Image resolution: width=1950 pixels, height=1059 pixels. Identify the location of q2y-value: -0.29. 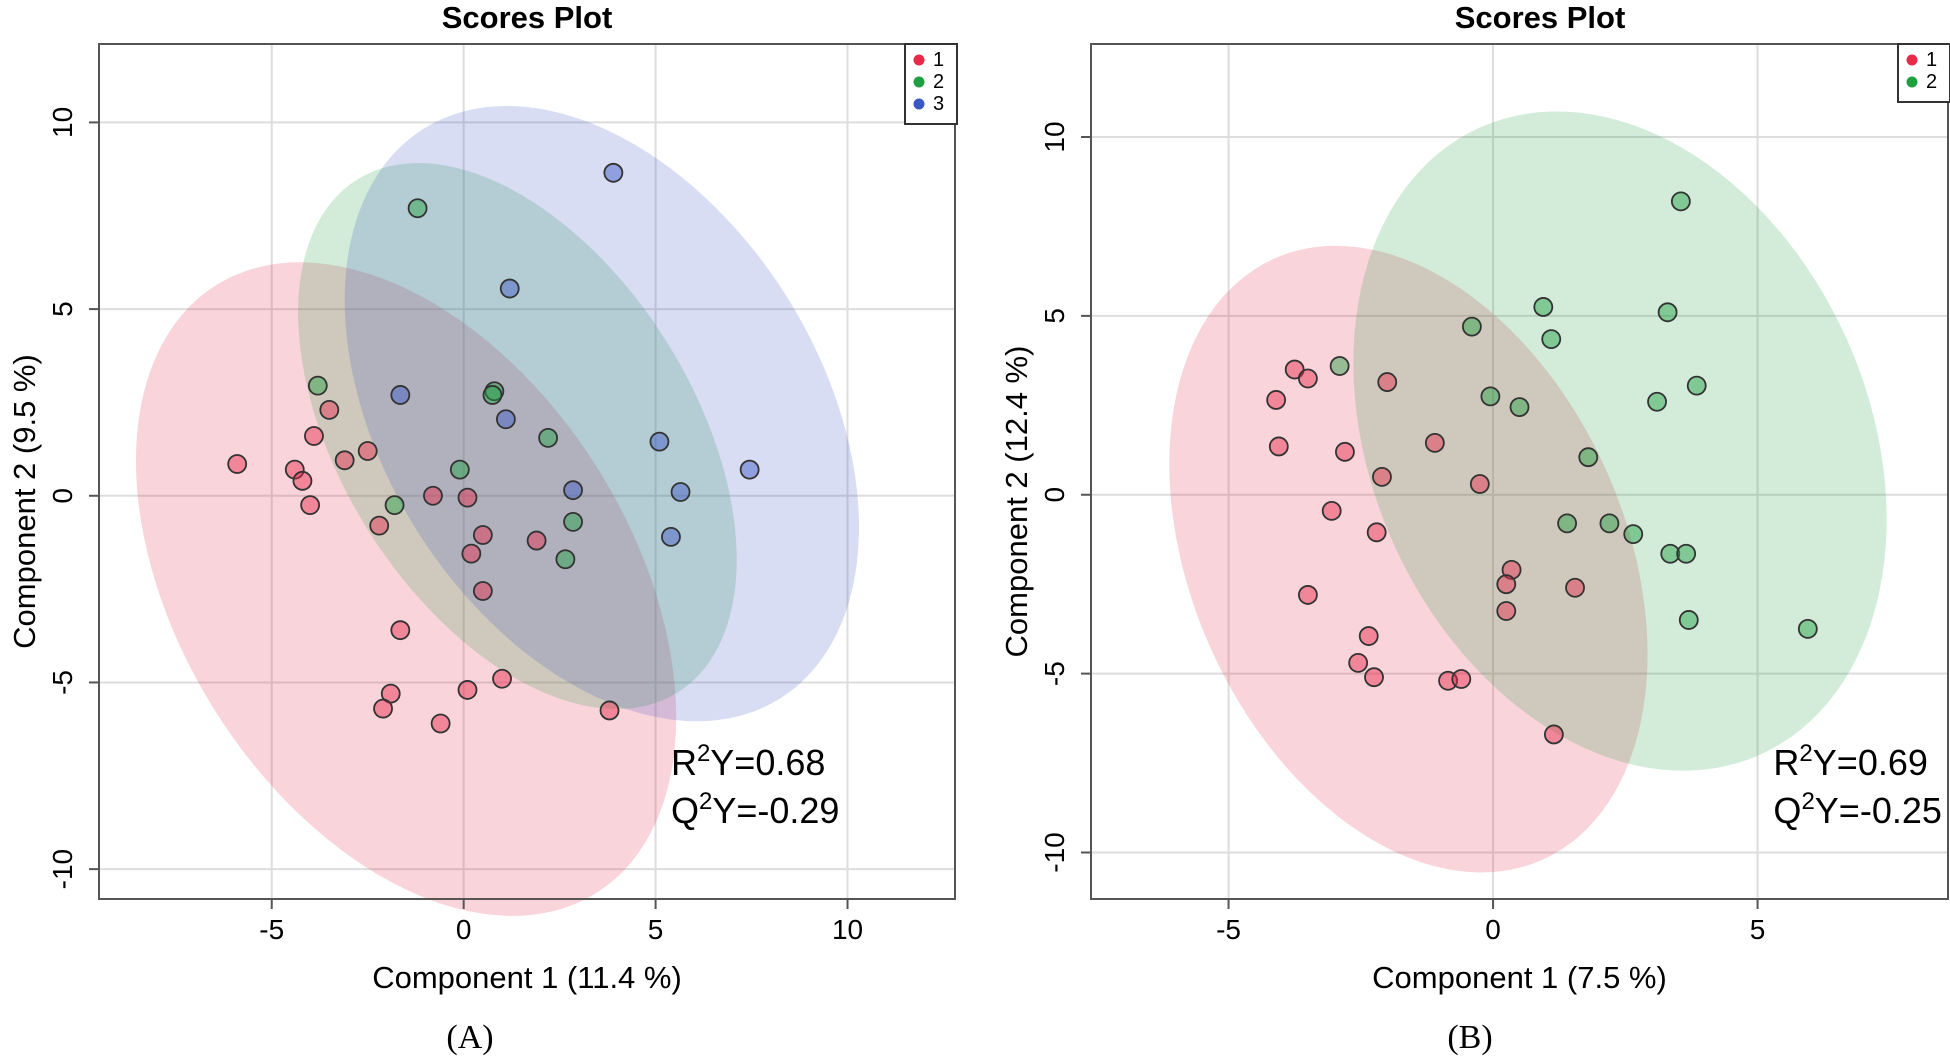
(798, 810).